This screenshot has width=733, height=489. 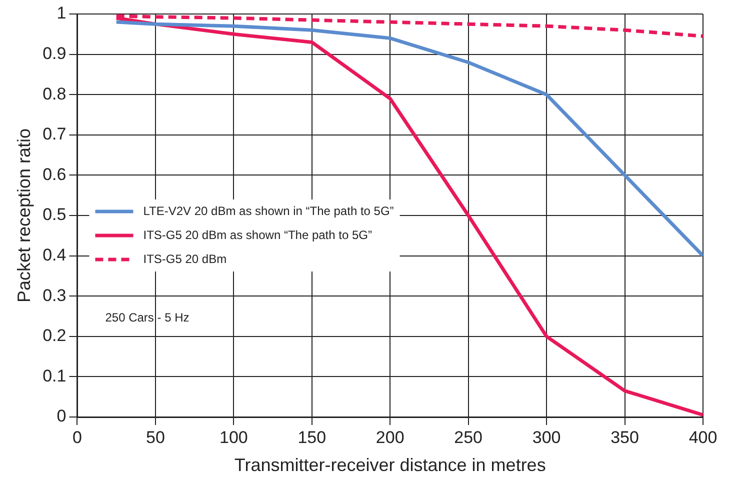 I want to click on y-tick-label: 0.6, so click(x=54, y=174).